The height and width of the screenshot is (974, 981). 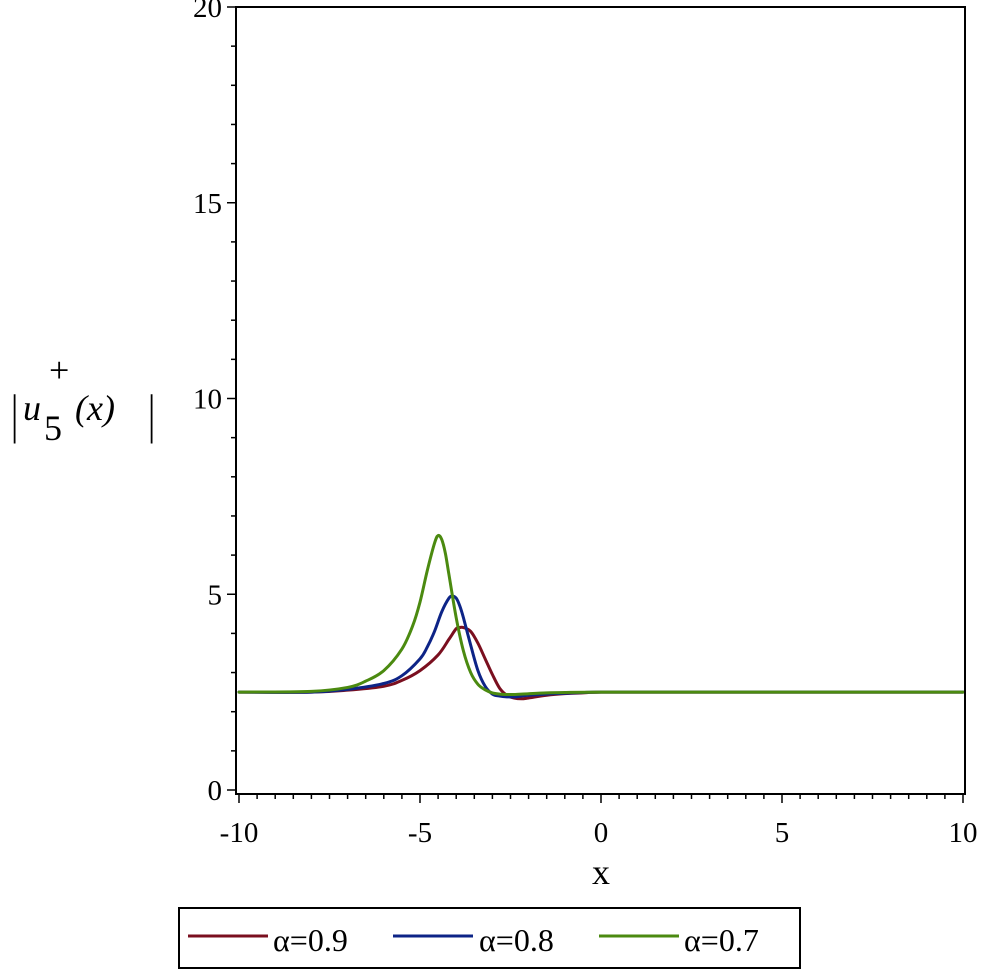 I want to click on y-axis-title-right-bar: |, so click(x=151, y=414).